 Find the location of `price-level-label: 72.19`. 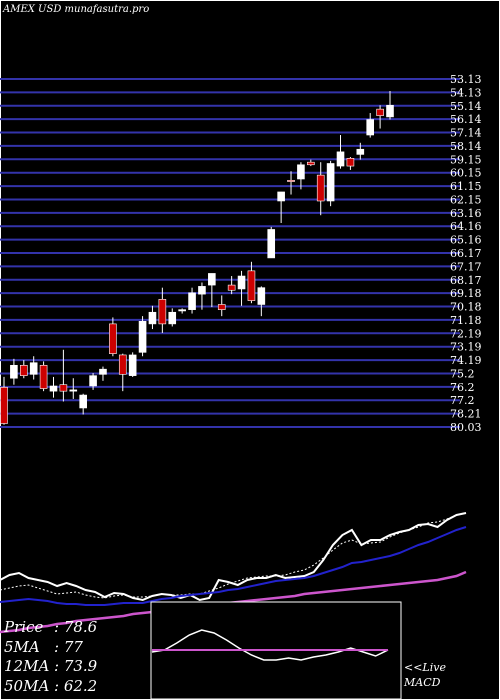

price-level-label: 72.19 is located at coordinates (466, 333).